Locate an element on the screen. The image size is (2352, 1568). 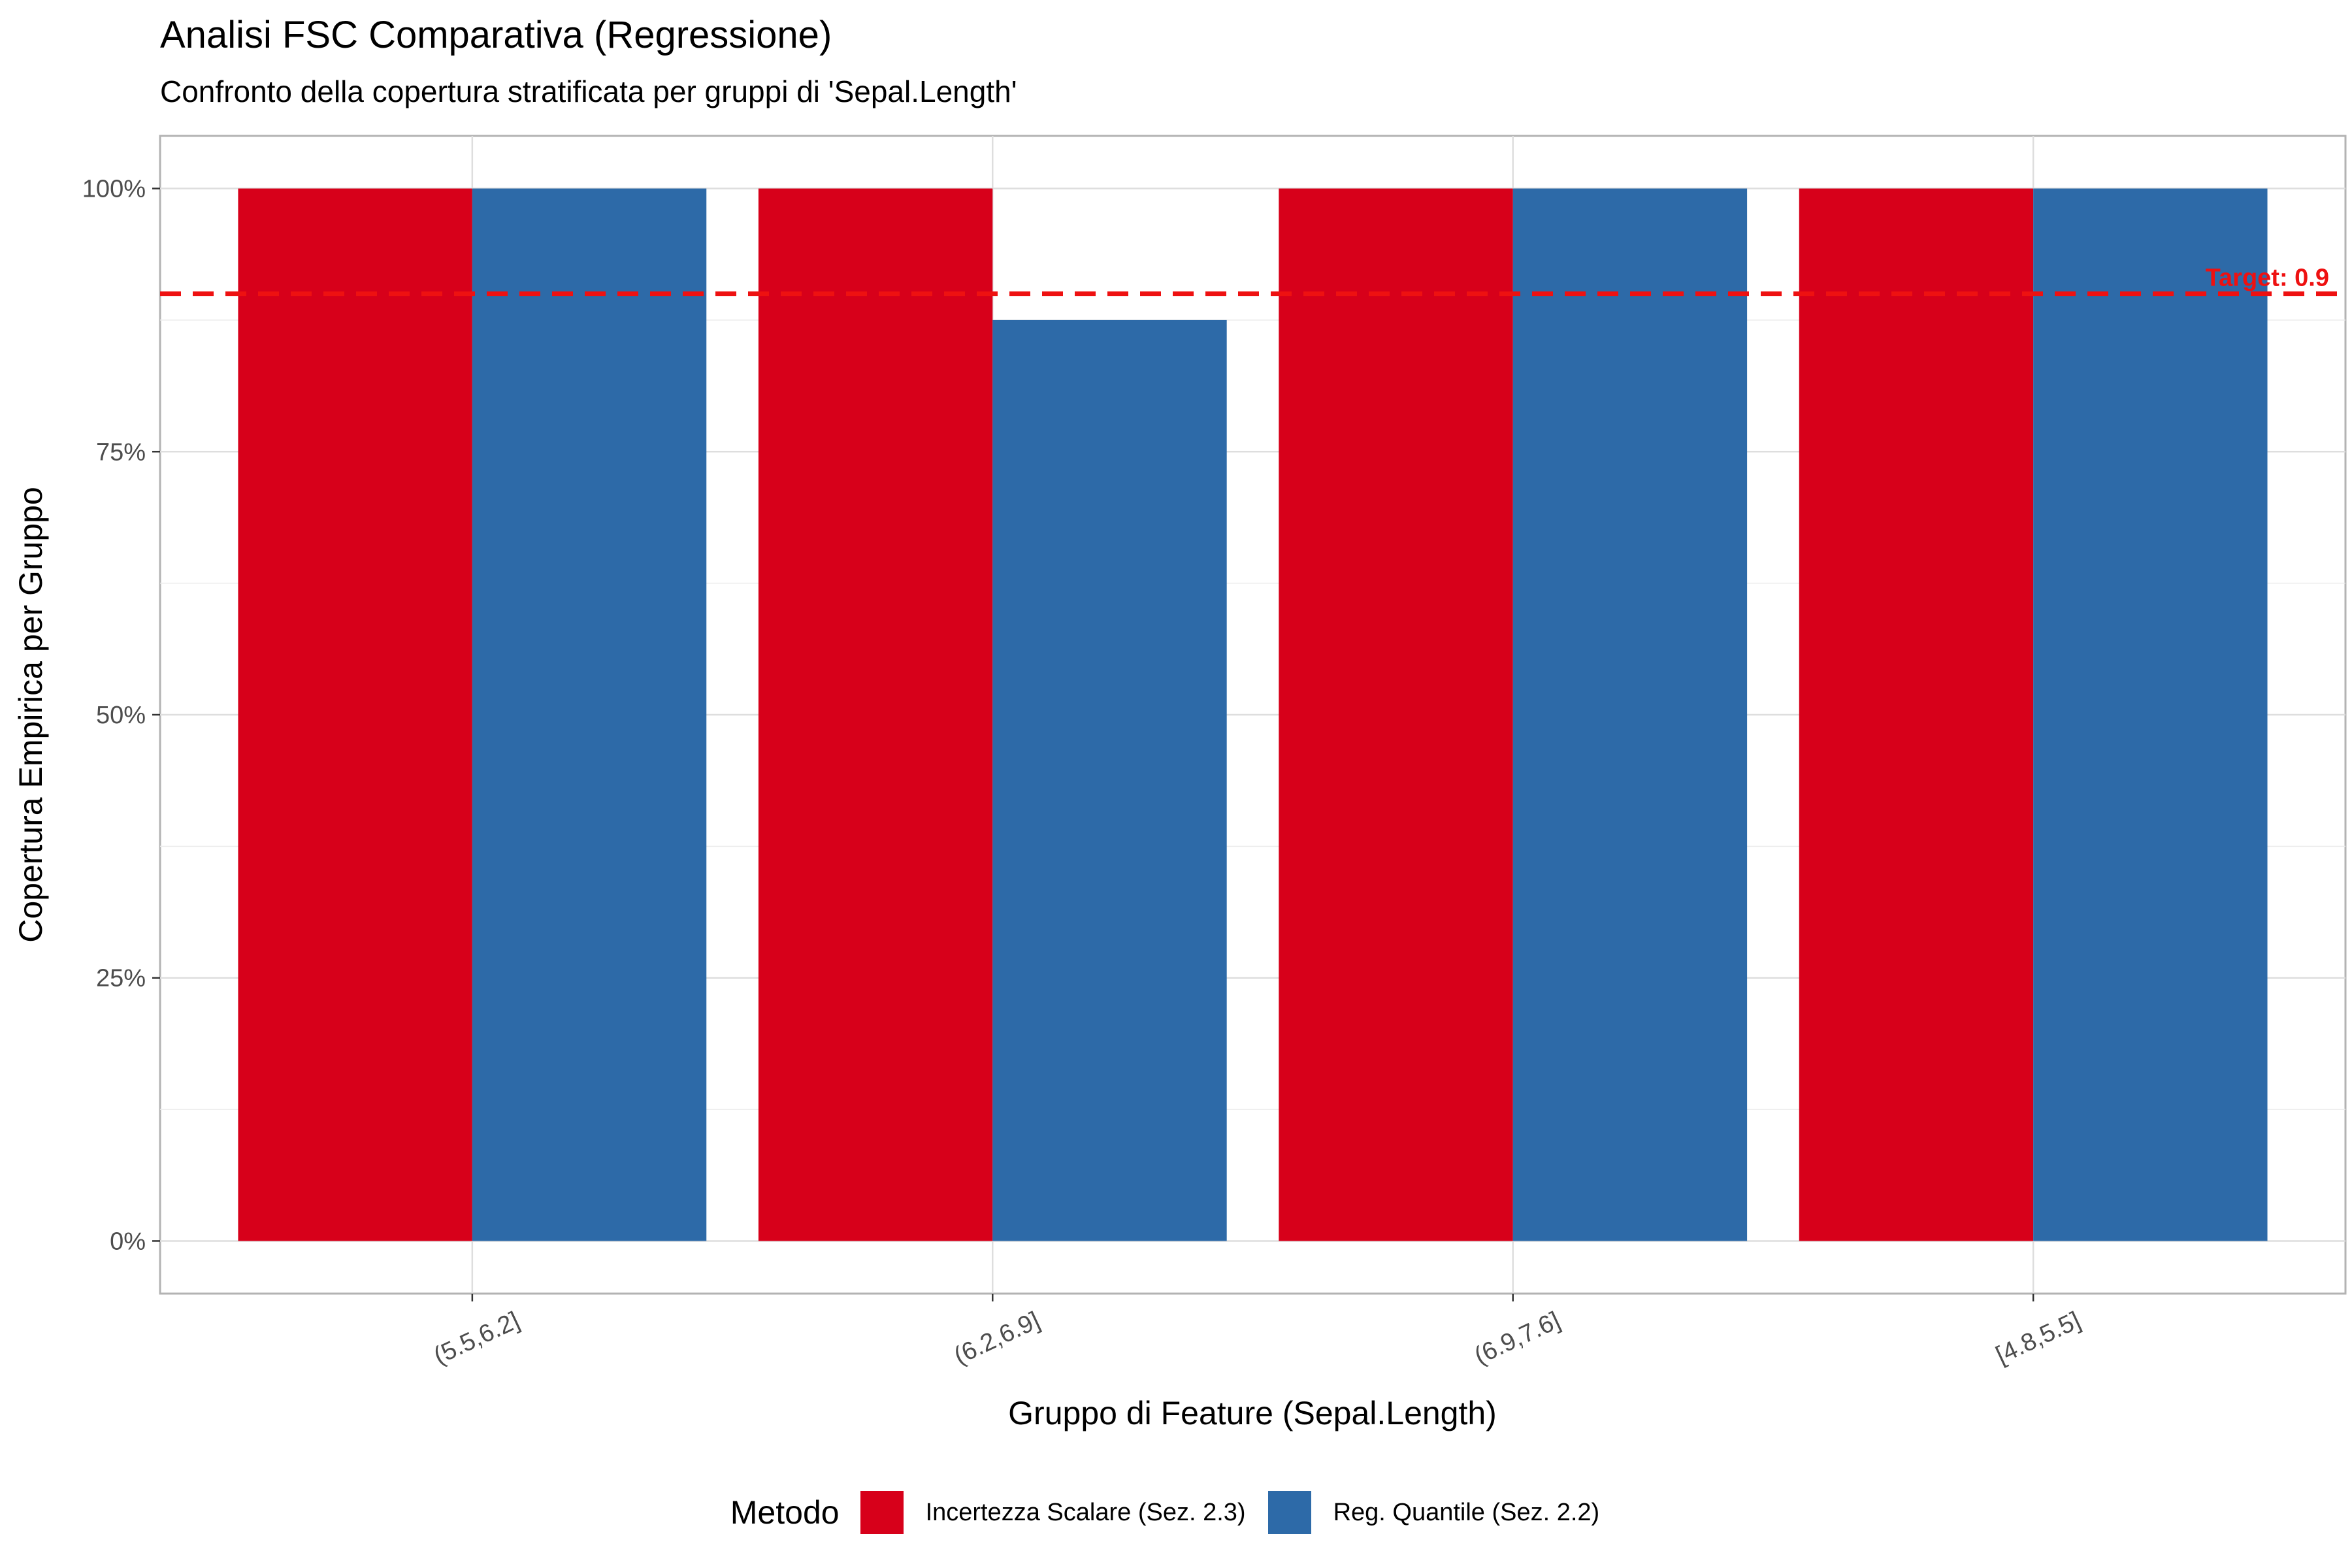
target-label: Target: 0.9 is located at coordinates (2267, 278).